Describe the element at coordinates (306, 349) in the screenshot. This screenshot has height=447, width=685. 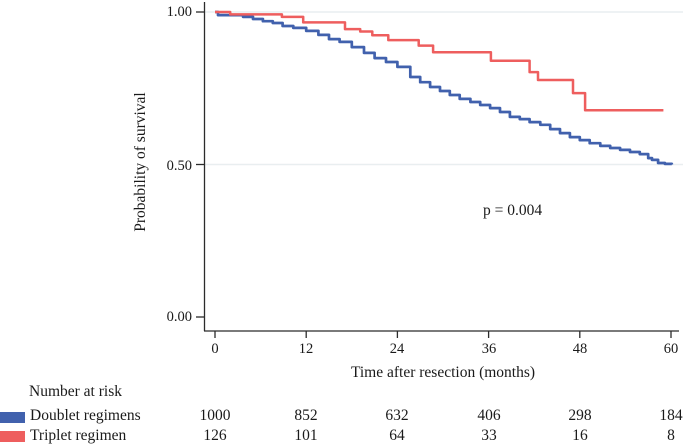
I see `x-tick-label-12: 12` at that location.